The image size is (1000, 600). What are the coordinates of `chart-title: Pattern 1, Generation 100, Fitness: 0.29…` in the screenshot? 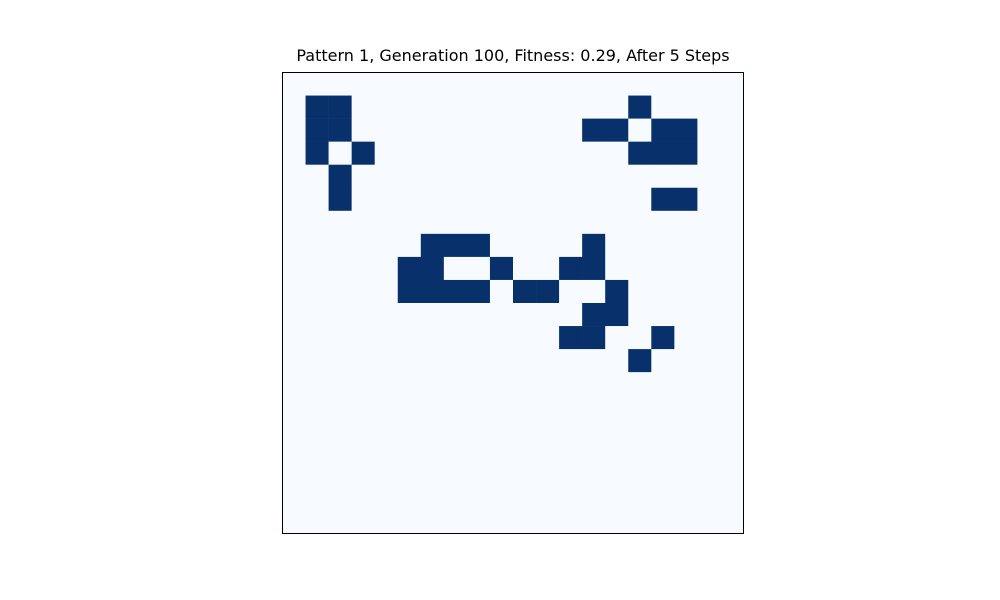 It's located at (513, 55).